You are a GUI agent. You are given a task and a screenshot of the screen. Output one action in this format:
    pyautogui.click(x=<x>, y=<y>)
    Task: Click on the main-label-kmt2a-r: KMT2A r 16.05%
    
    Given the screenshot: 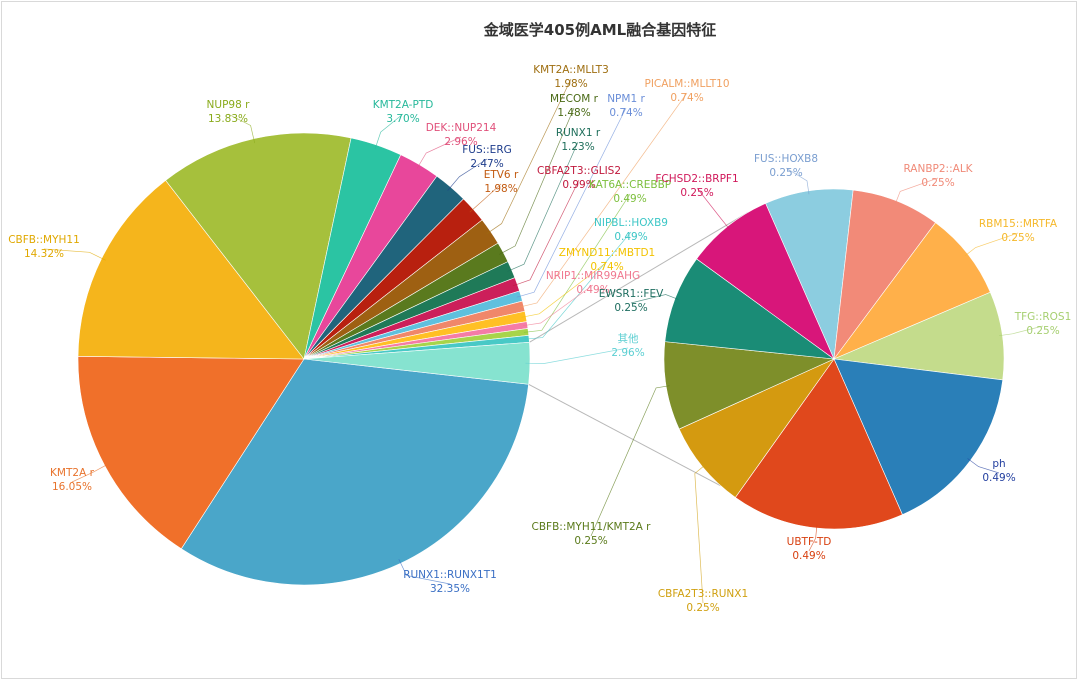 What is the action you would take?
    pyautogui.click(x=72, y=480)
    